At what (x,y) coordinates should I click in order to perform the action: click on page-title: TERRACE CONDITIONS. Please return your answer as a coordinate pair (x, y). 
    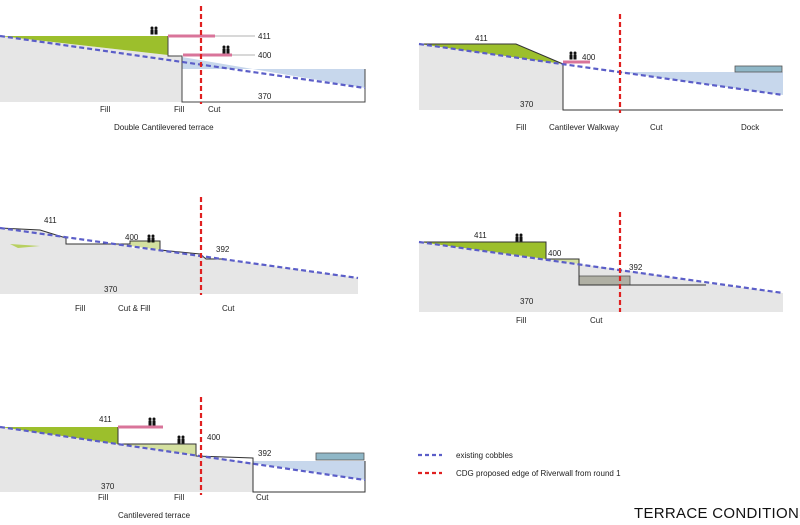
    Looking at the image, I should click on (717, 513).